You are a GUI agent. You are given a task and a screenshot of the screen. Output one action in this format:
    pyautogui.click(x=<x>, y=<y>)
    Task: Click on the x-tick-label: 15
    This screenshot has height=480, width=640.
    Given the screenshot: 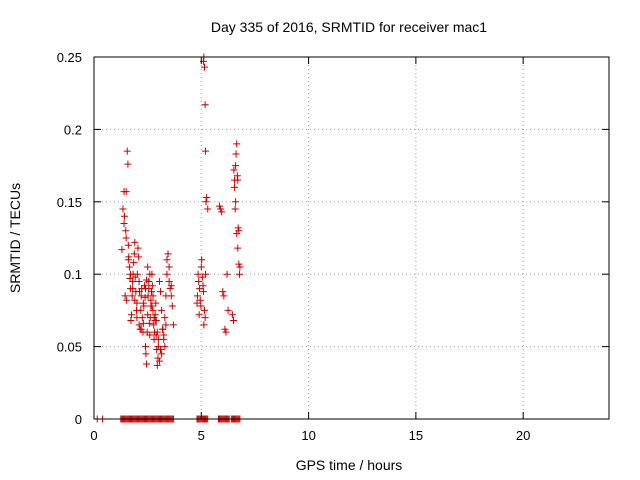 What is the action you would take?
    pyautogui.click(x=416, y=435)
    